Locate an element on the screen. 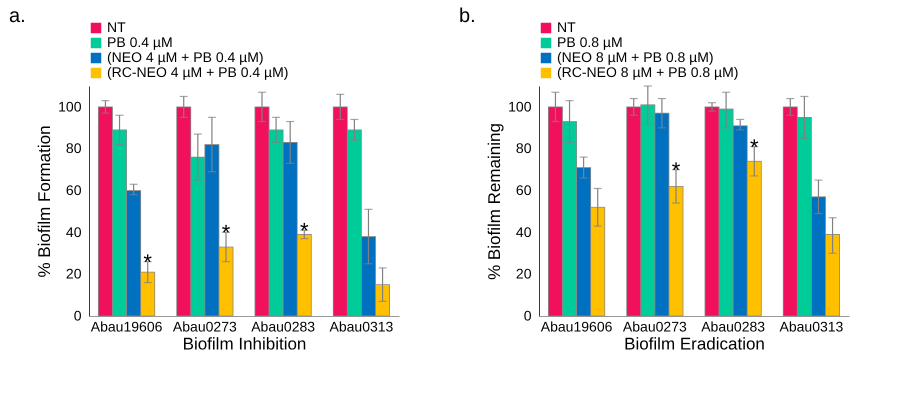 The width and height of the screenshot is (906, 414). legend-label: PB 0.4 µM is located at coordinates (140, 42).